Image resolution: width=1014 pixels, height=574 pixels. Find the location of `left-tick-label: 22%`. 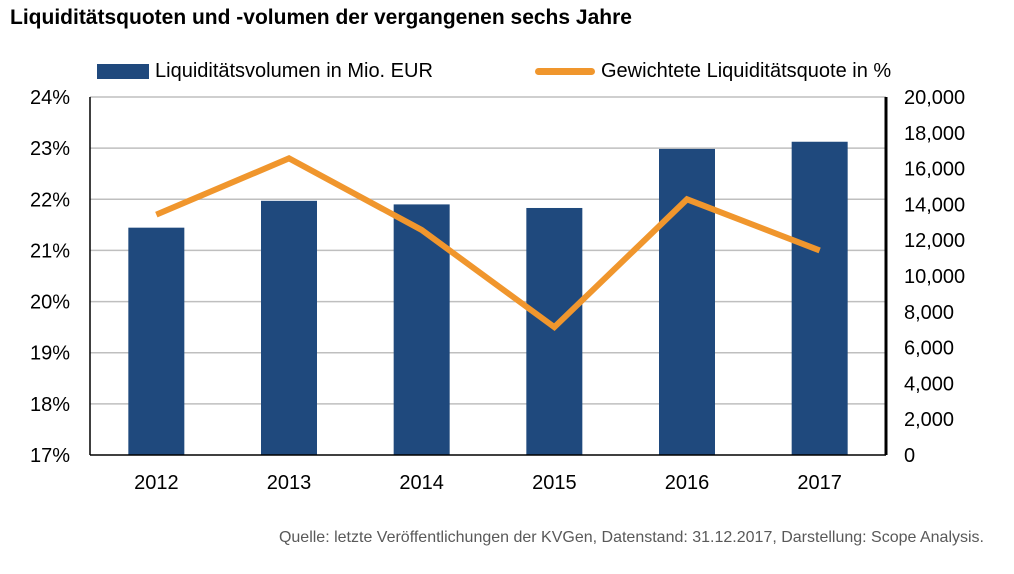

left-tick-label: 22% is located at coordinates (50, 200).